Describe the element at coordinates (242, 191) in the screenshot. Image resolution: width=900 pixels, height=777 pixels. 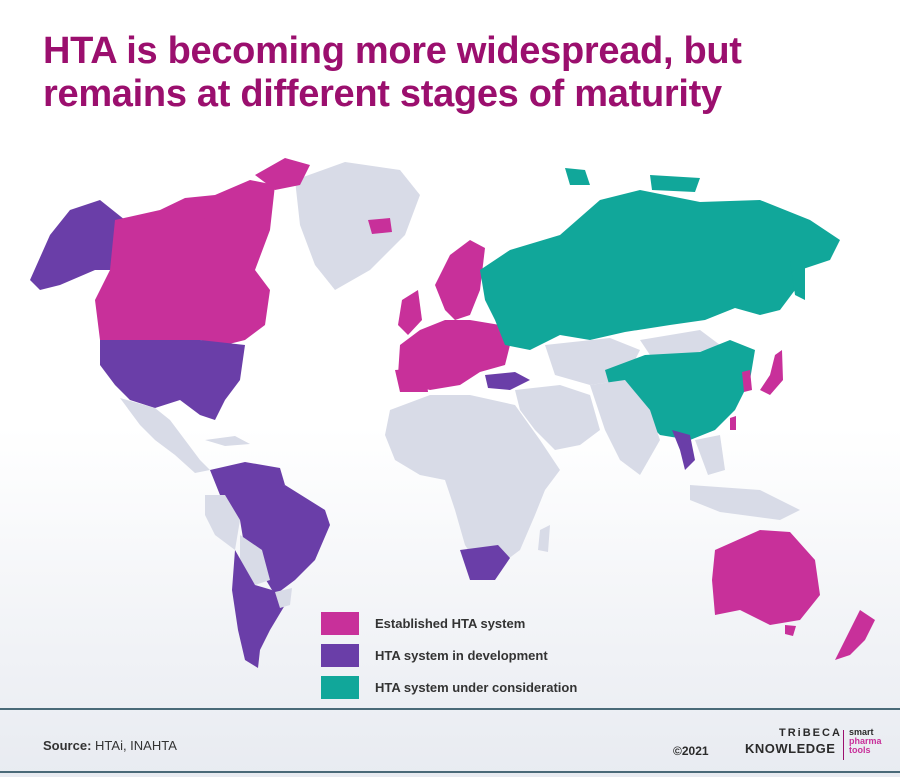
I see `canada-islands` at that location.